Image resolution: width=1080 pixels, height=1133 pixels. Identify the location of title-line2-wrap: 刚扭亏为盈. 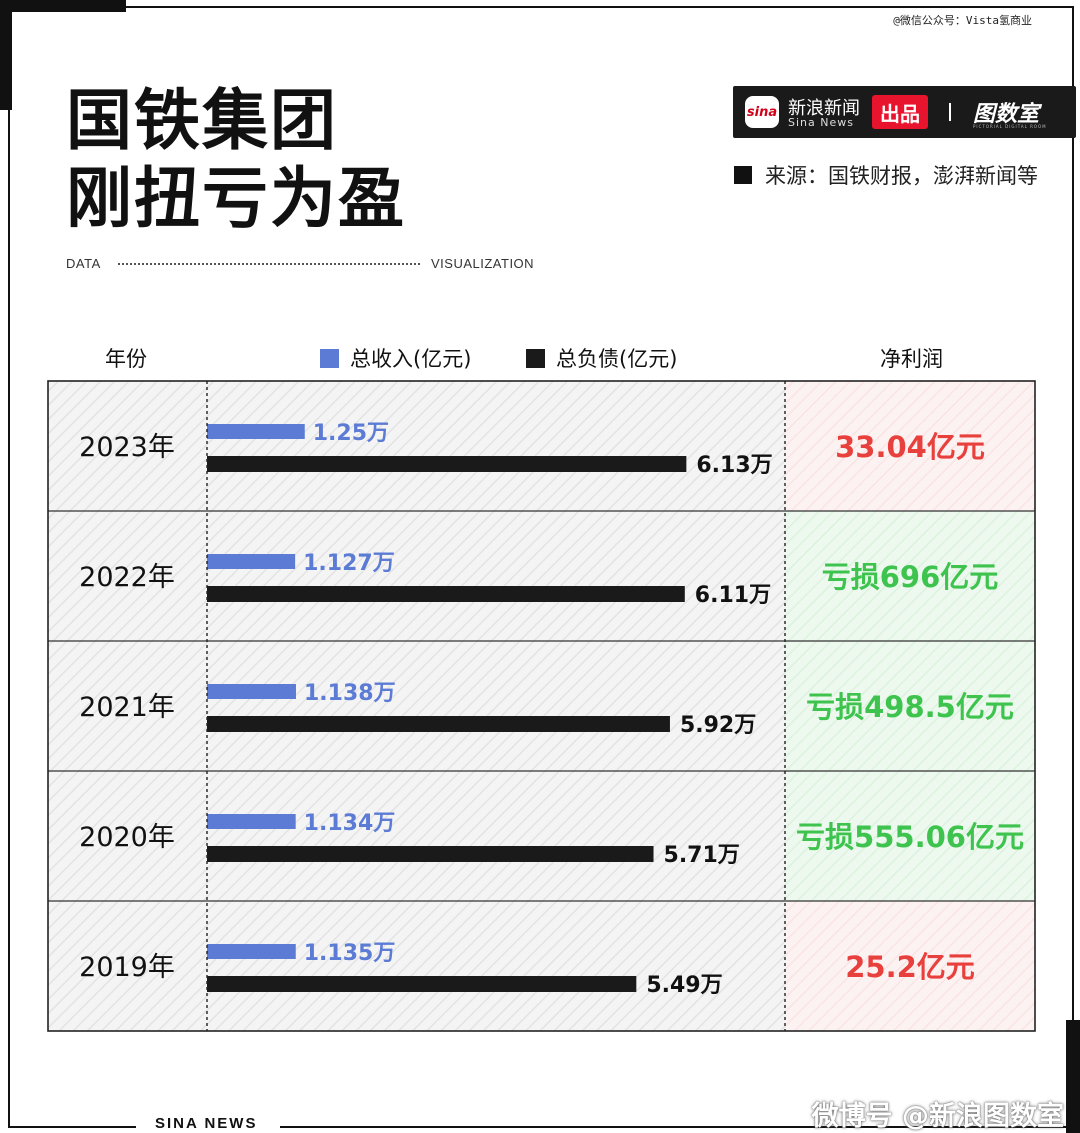
(236, 199).